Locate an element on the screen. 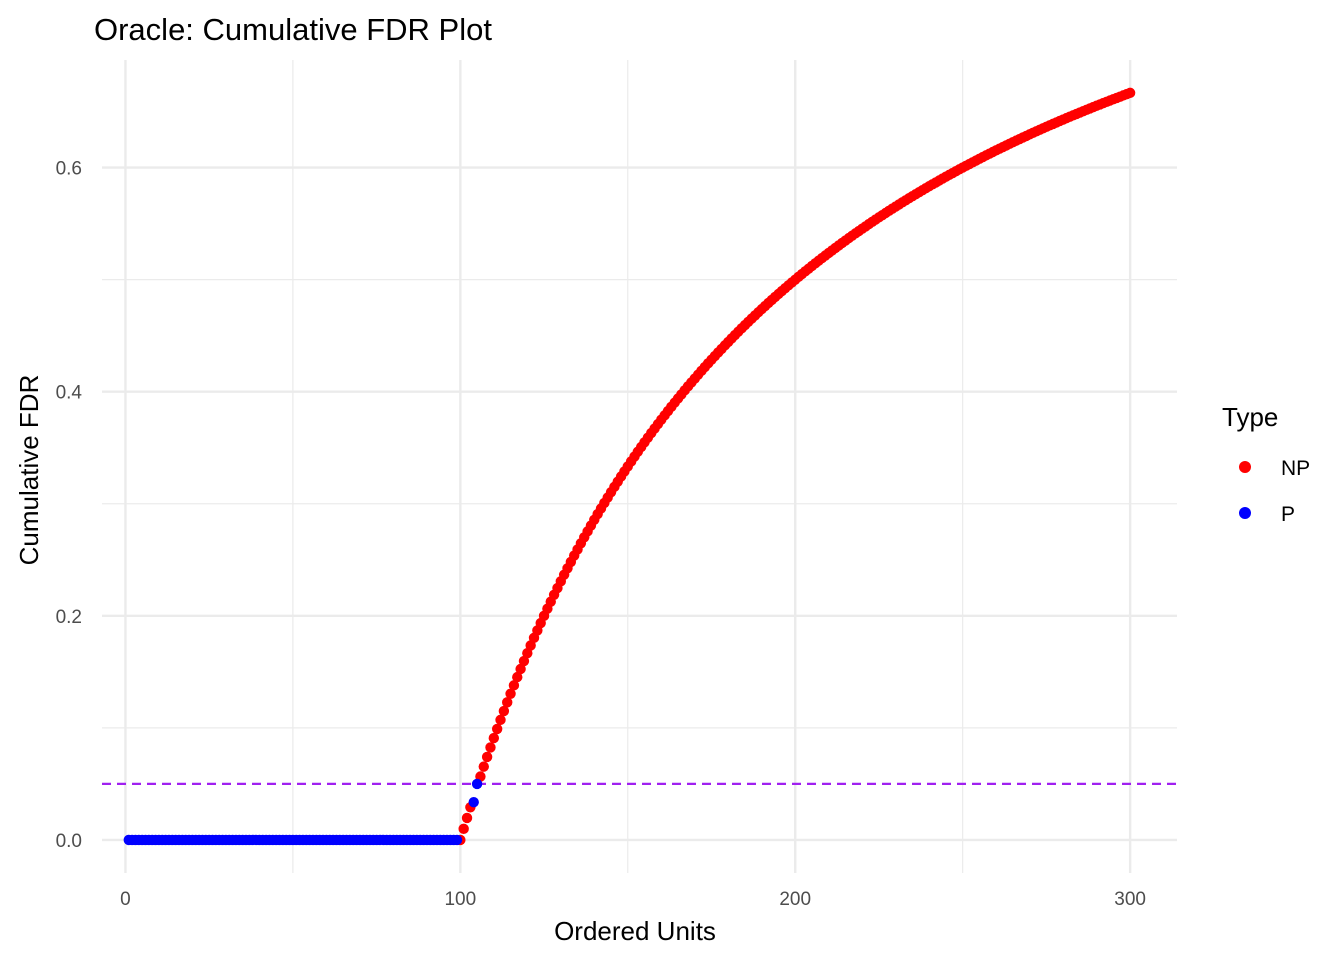 Image resolution: width=1344 pixels, height=960 pixels. legend-title: Type is located at coordinates (1250, 417).